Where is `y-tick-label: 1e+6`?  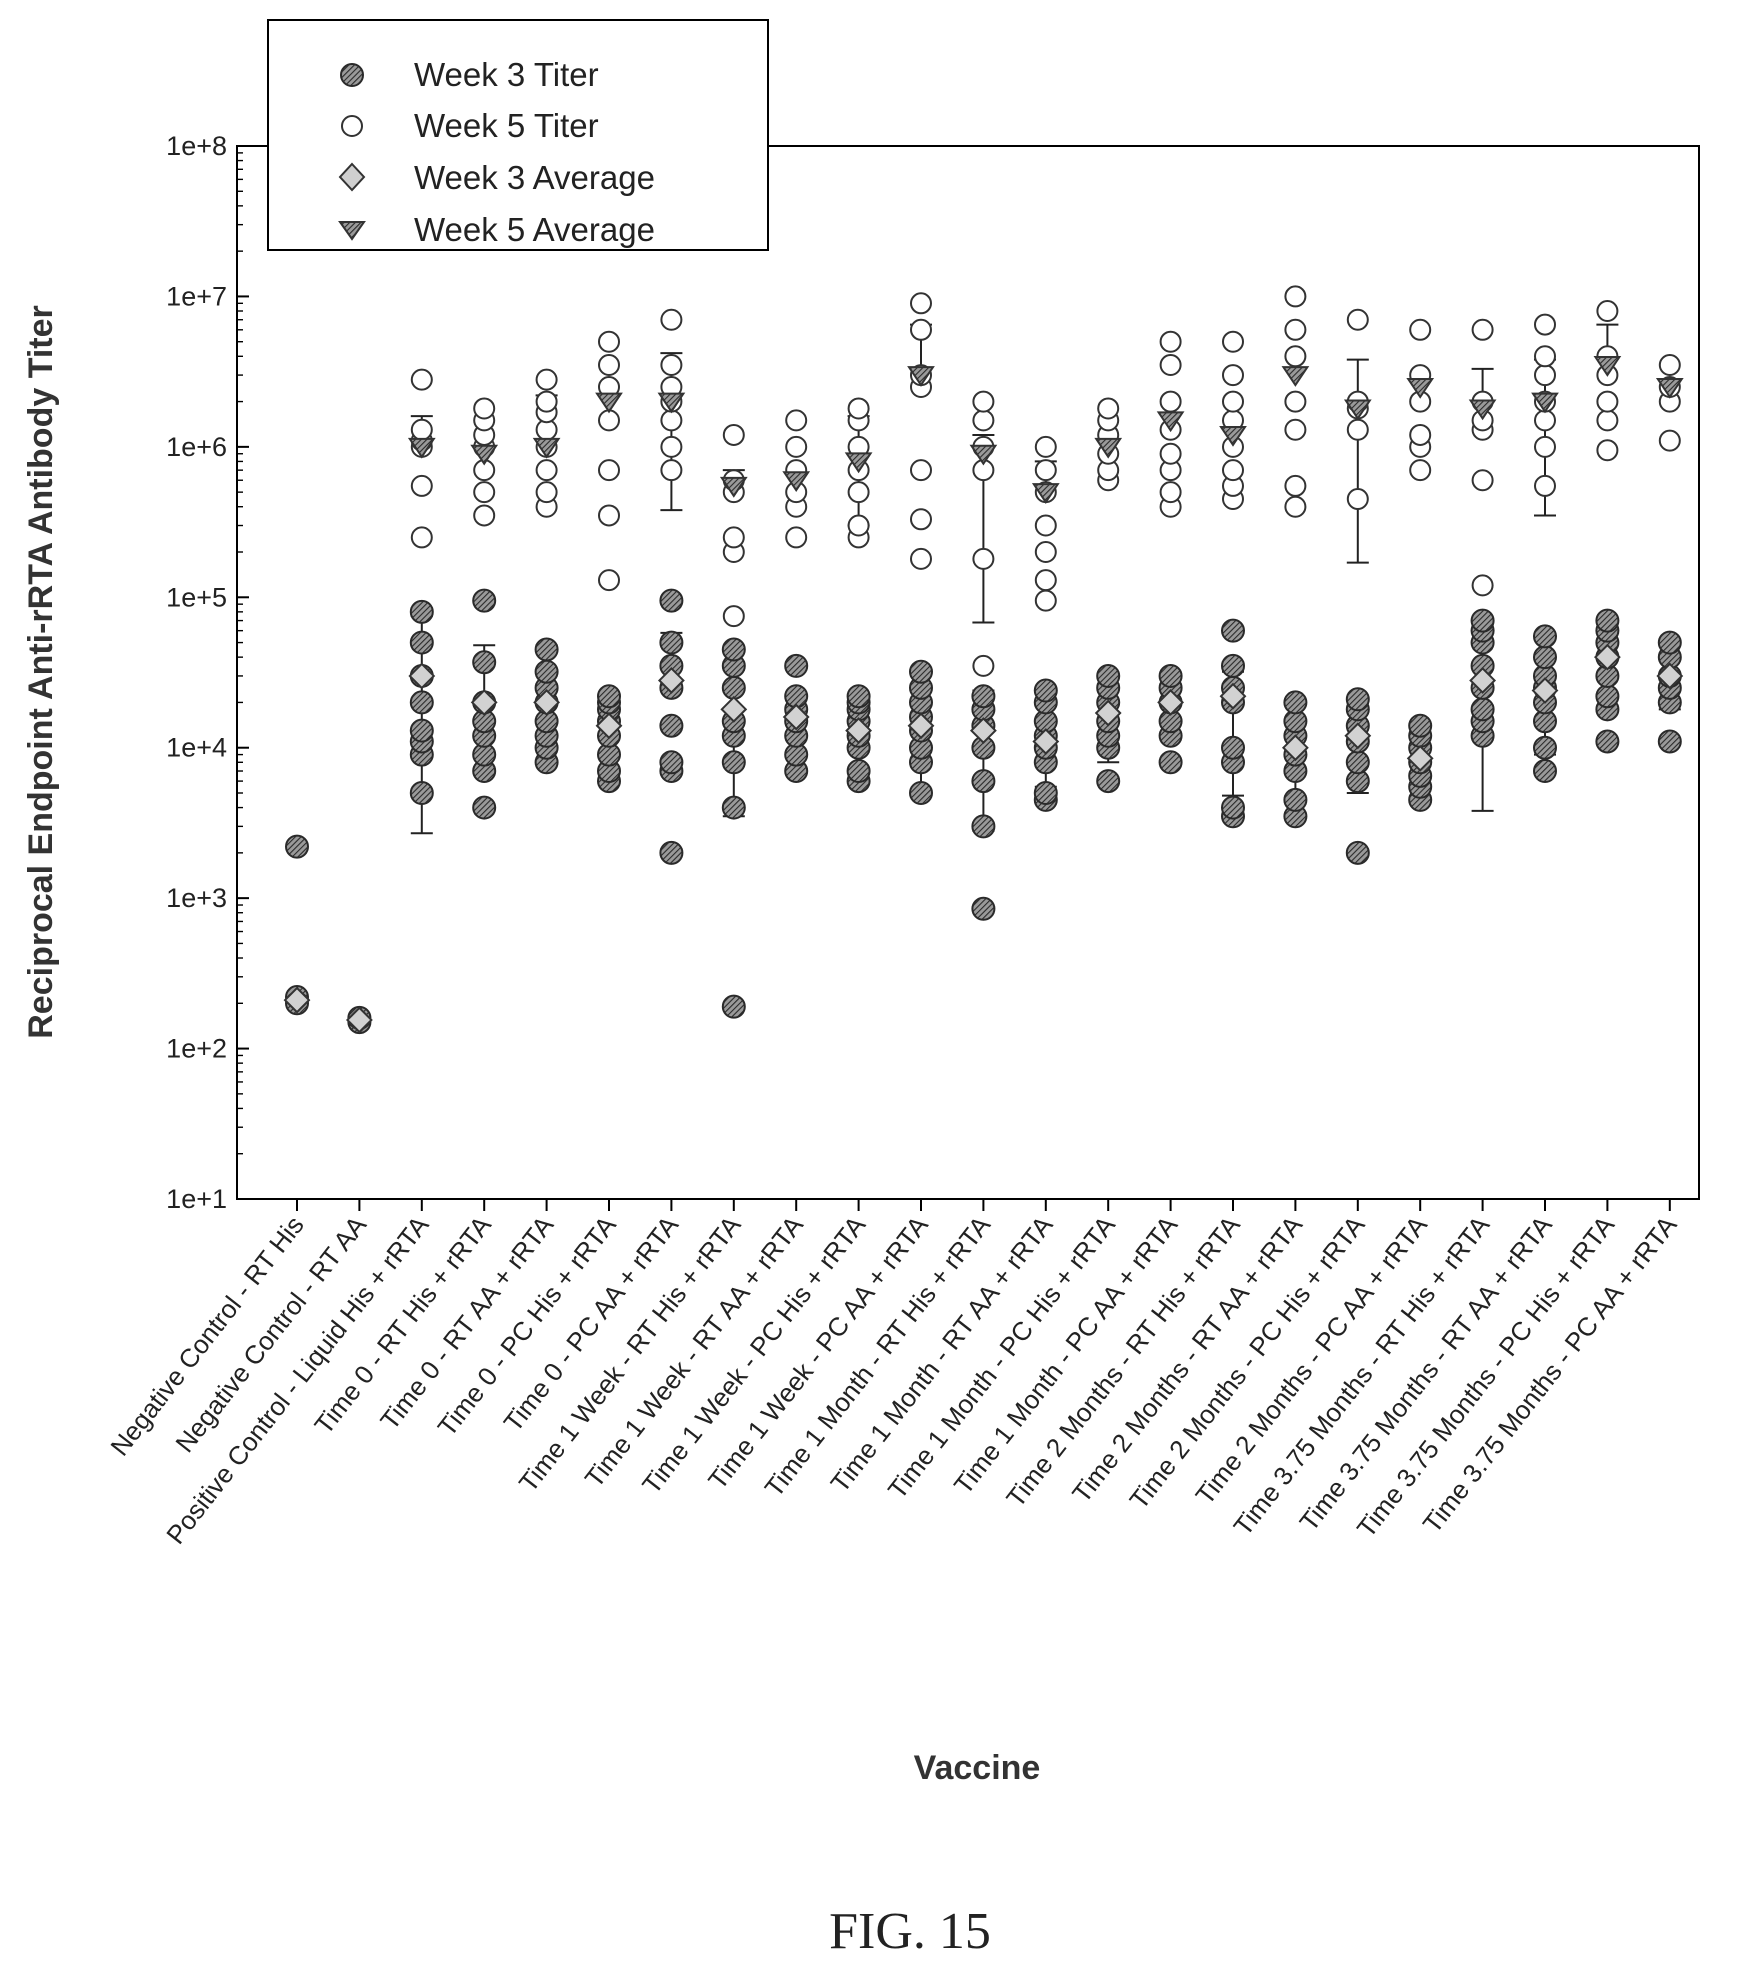 y-tick-label: 1e+6 is located at coordinates (196, 447).